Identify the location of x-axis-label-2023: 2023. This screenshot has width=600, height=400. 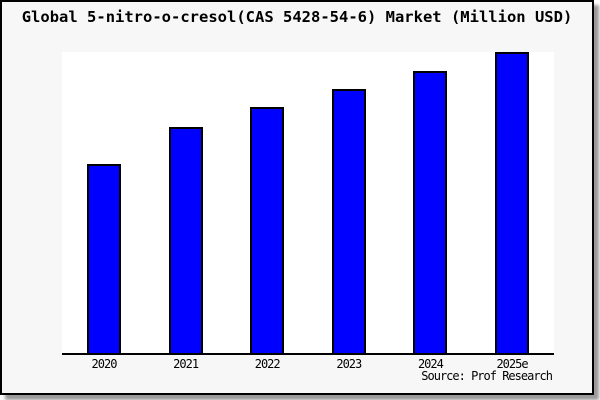
(349, 364).